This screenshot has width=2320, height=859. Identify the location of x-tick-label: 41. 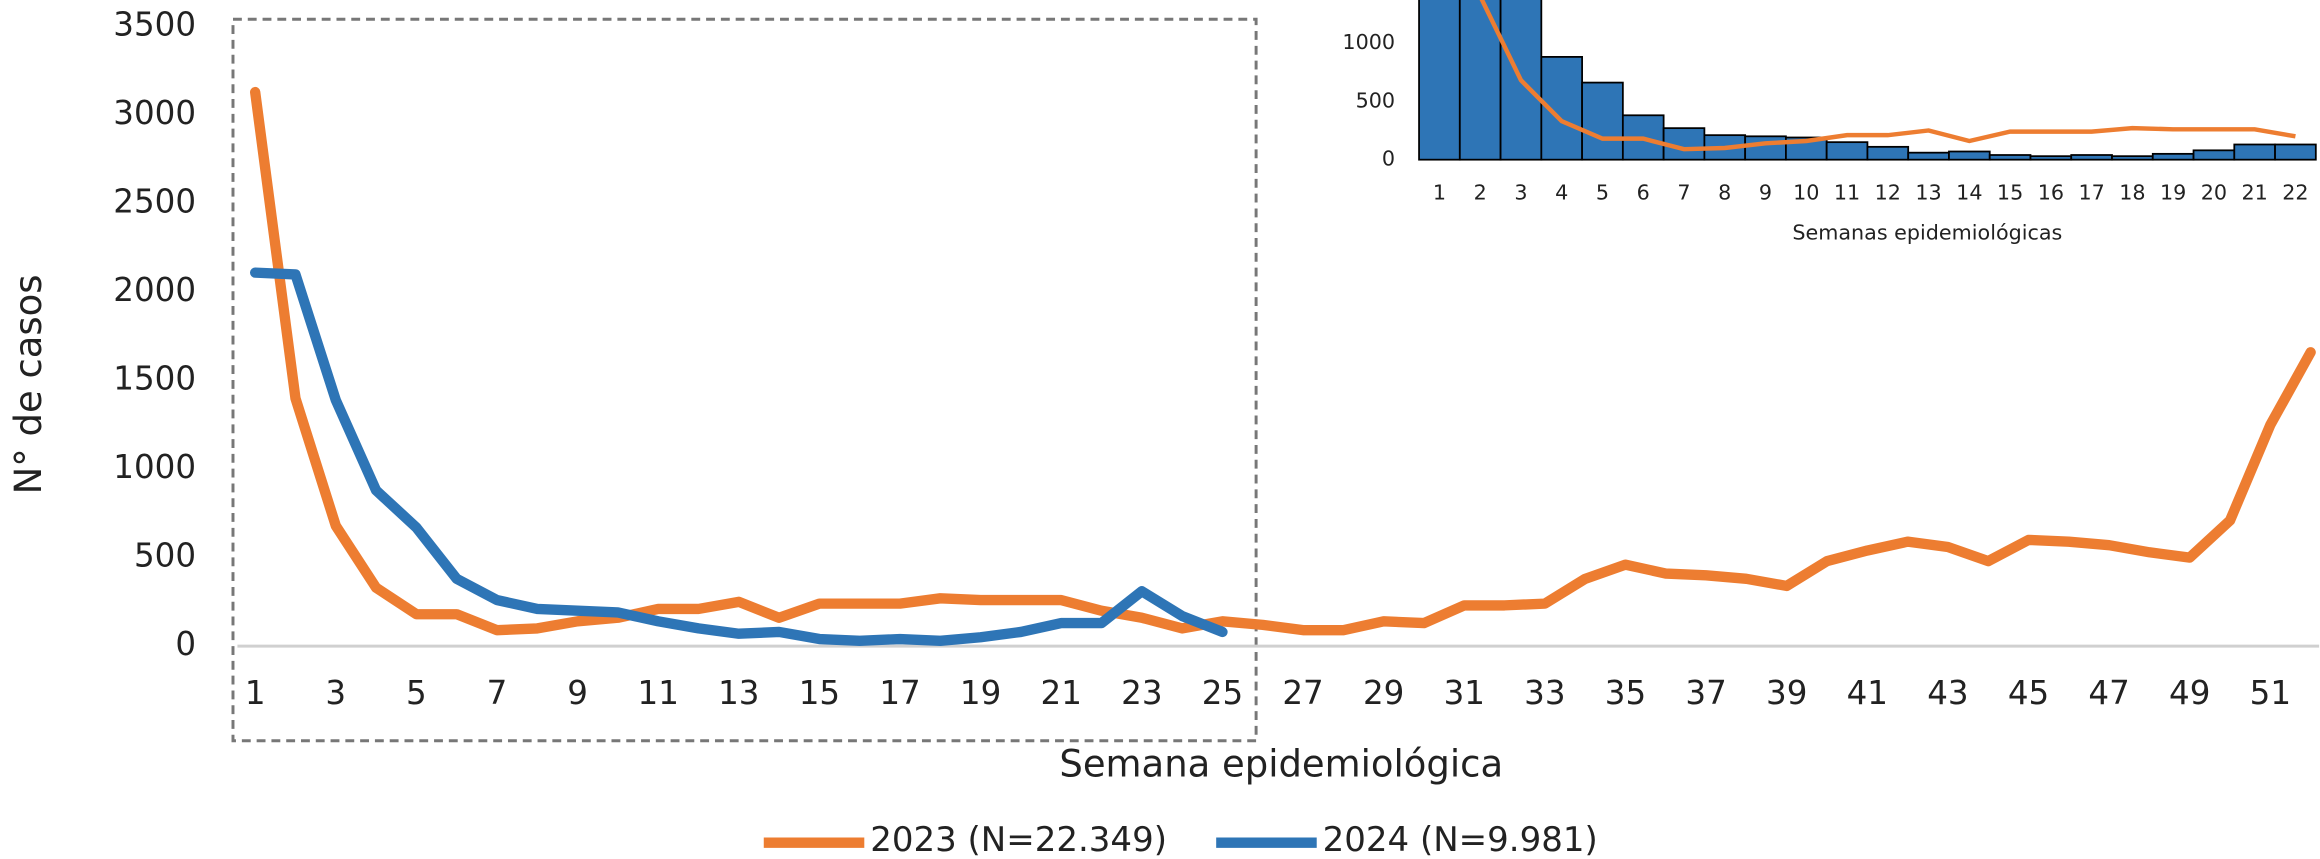
(1867, 693).